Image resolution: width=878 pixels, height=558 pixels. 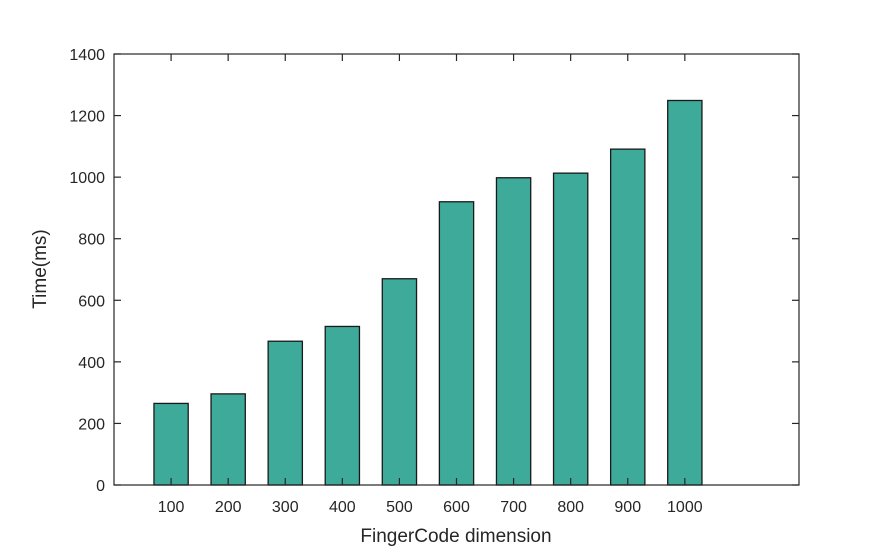 I want to click on y-tick-label: 600, so click(x=91, y=301).